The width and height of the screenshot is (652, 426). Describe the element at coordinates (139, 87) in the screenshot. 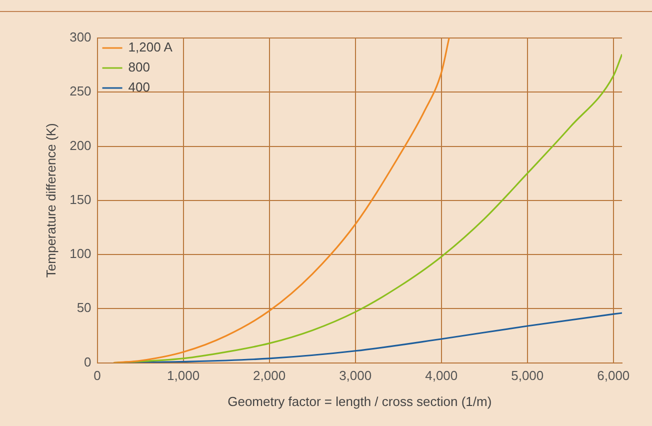

I see `legend-label: 400` at that location.